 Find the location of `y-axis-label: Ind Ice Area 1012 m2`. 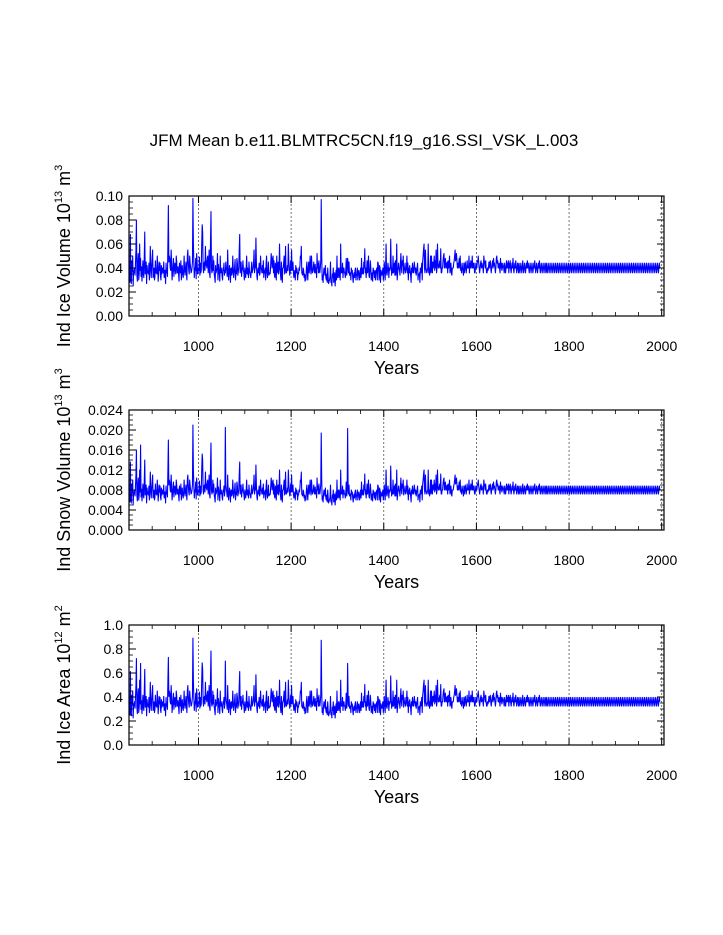

y-axis-label: Ind Ice Area 1012 m2 is located at coordinates (63, 684).